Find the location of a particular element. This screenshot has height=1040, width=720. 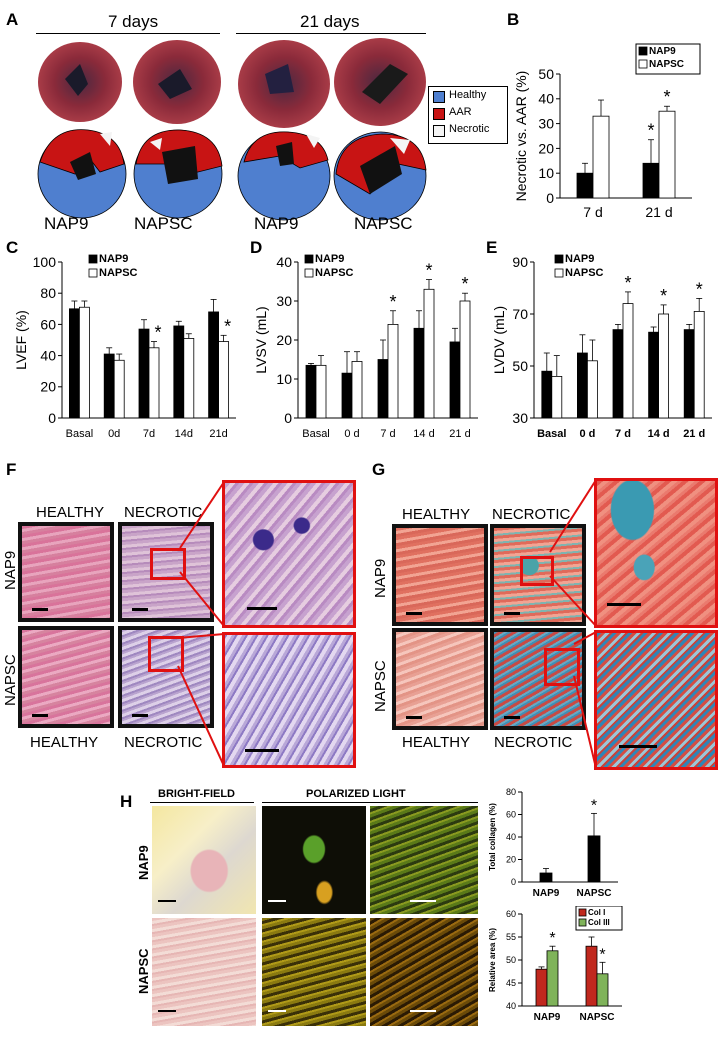

g-zoom-connectors is located at coordinates (573, 624).